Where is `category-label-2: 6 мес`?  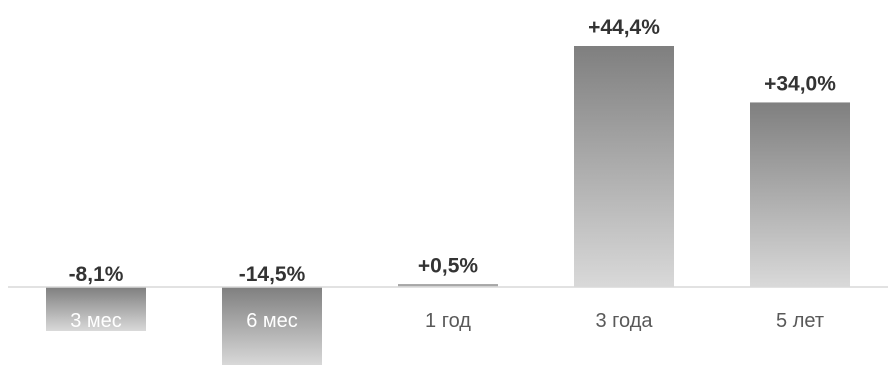 category-label-2: 6 мес is located at coordinates (272, 321).